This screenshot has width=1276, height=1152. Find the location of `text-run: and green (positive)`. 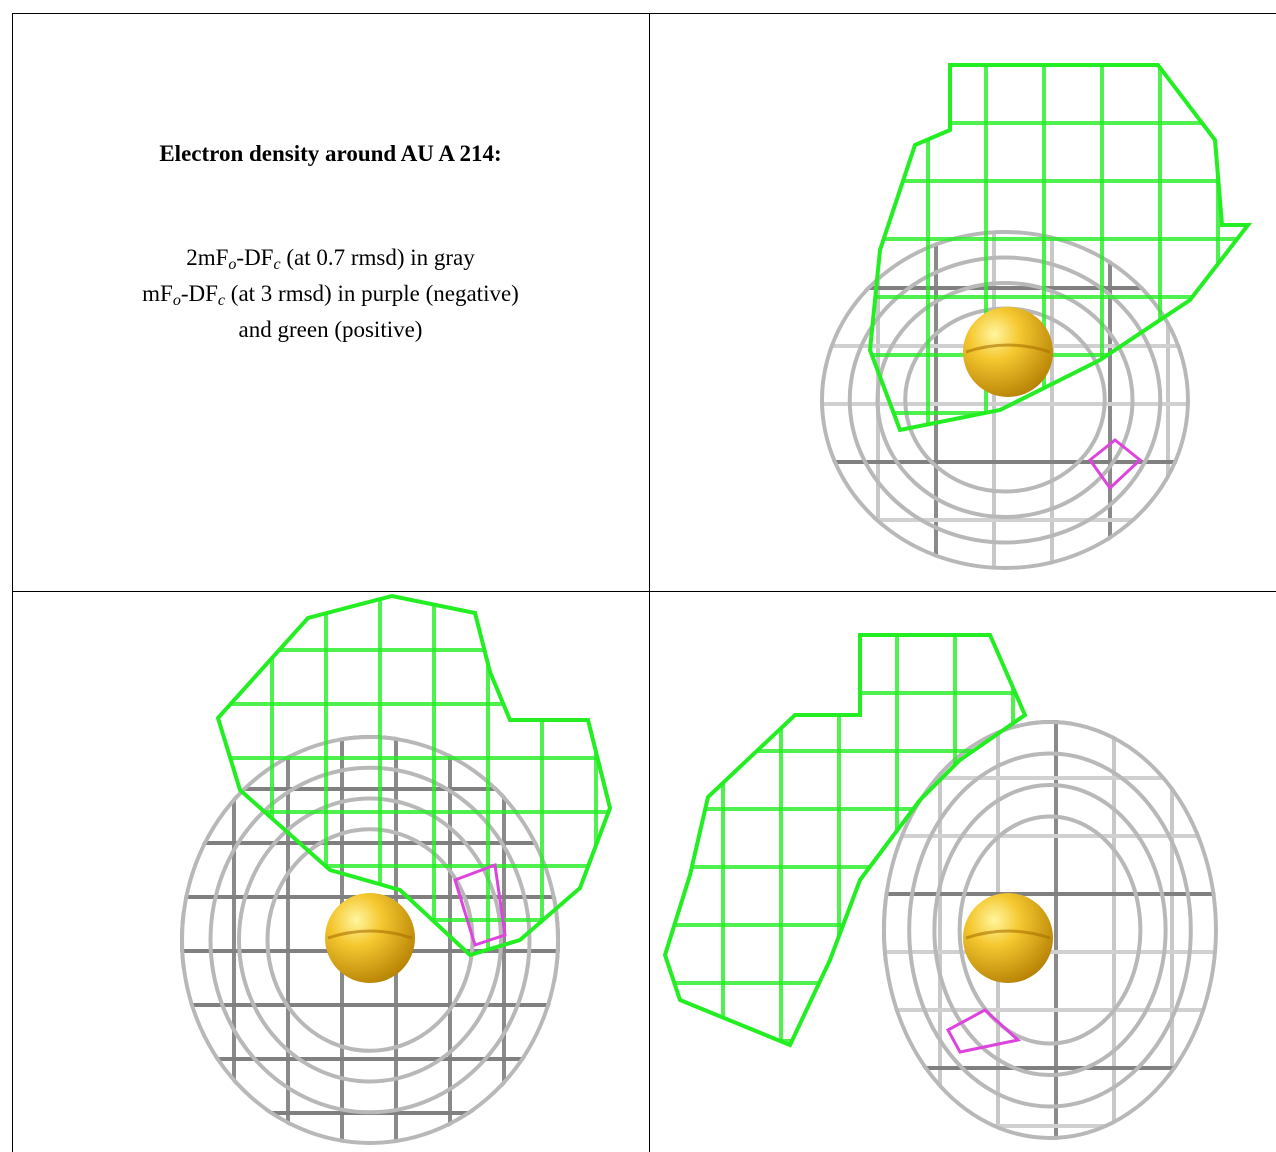

text-run: and green (positive) is located at coordinates (330, 329).